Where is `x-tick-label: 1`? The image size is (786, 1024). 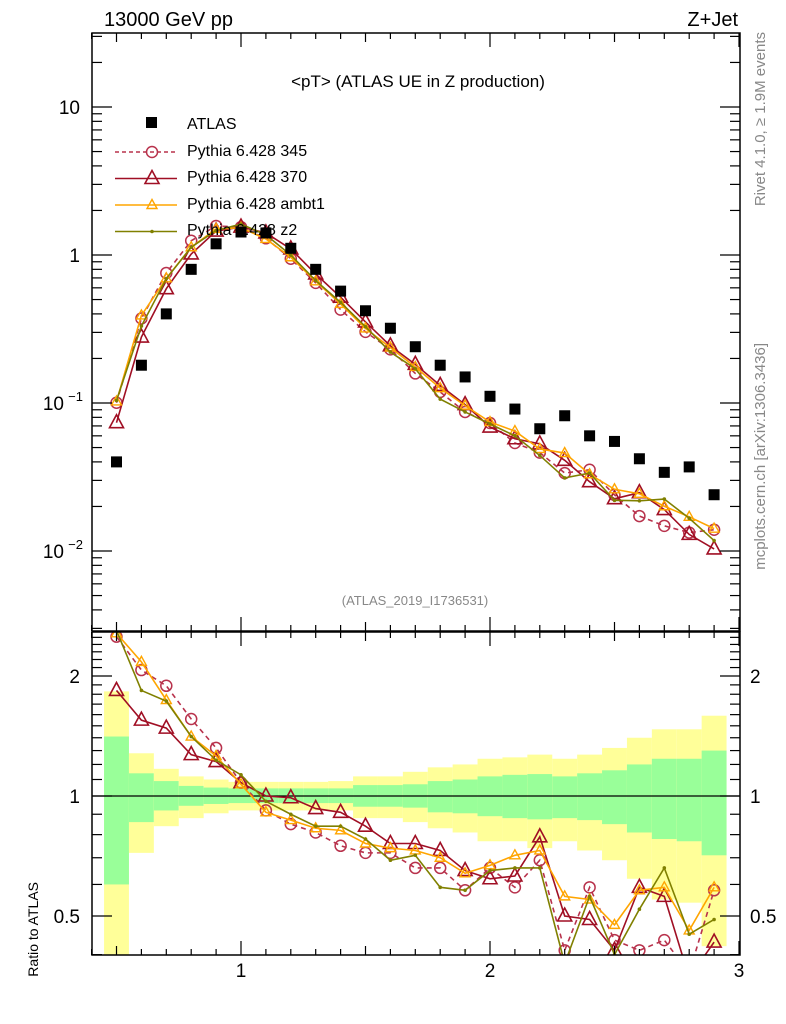
x-tick-label: 1 is located at coordinates (241, 971).